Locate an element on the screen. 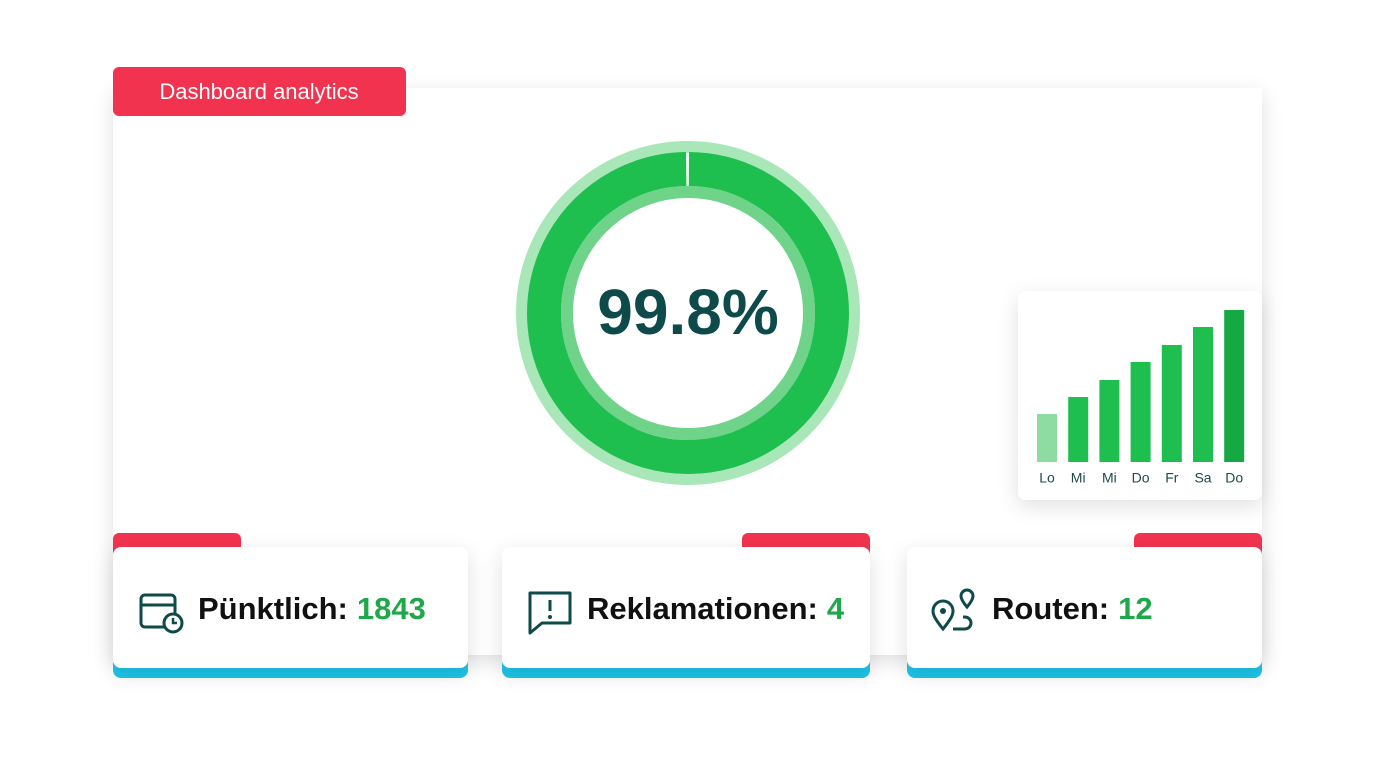  title: Dashboard analytics is located at coordinates (258, 91).